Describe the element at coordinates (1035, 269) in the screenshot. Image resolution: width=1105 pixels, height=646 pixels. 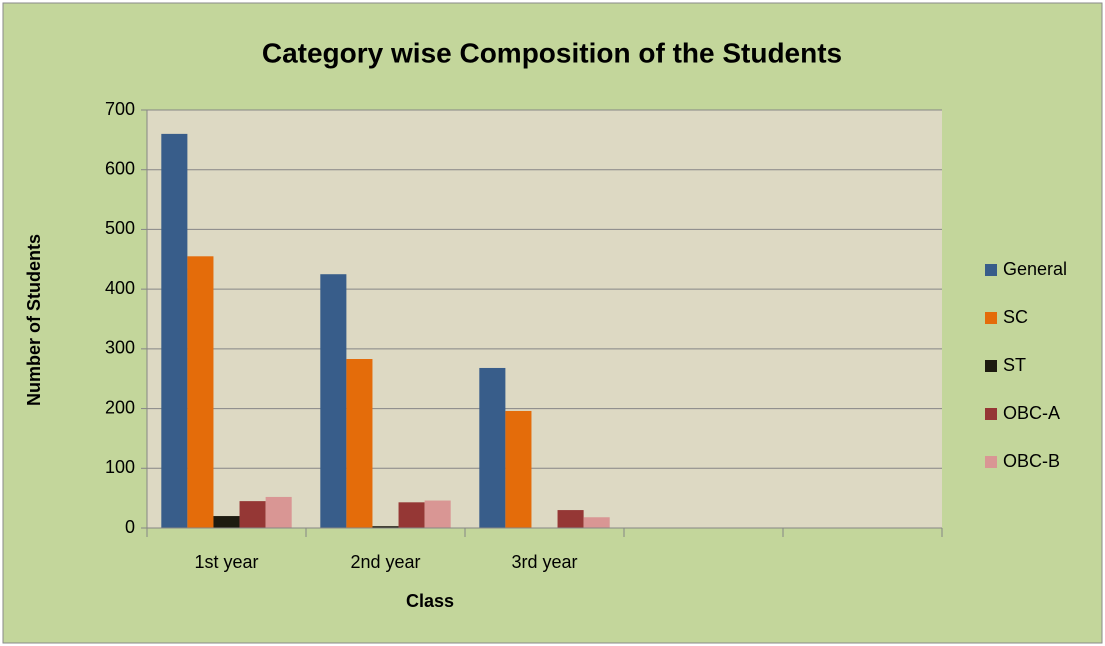
I see `legend-label: General` at that location.